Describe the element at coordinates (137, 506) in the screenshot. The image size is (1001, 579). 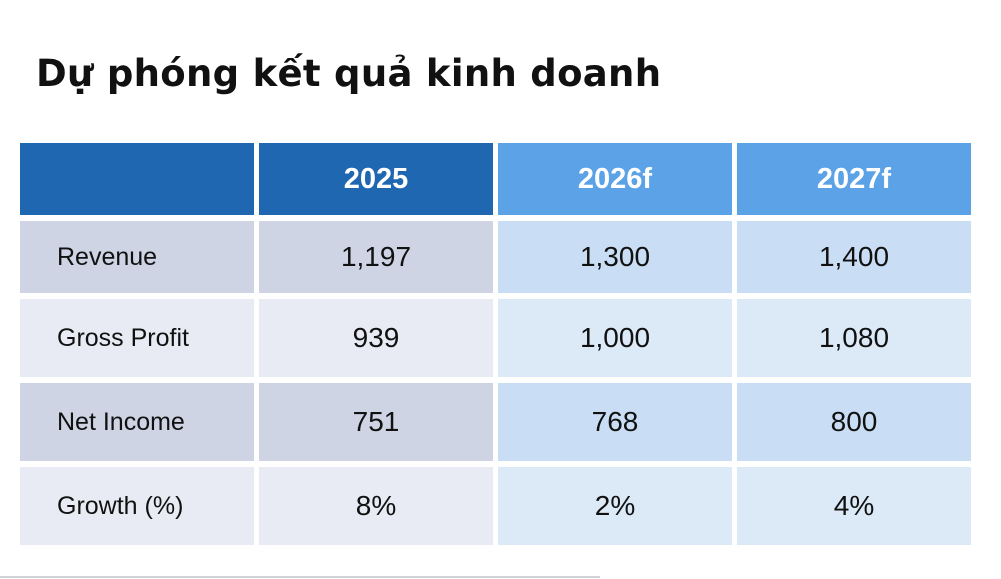
I see `row-label-growth: Growth (%)` at that location.